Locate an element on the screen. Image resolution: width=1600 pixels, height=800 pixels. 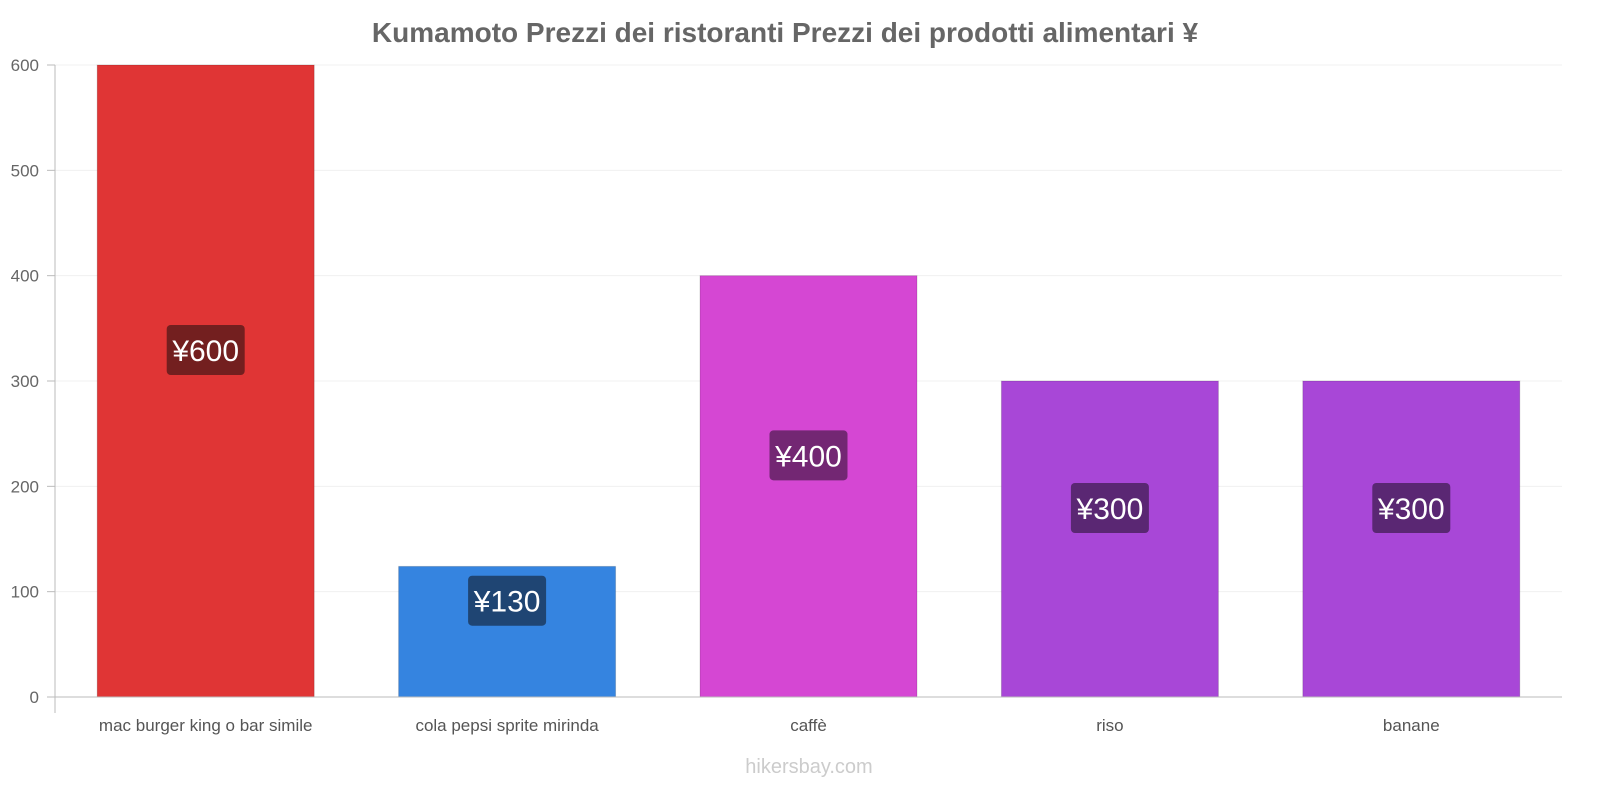
y-tick-label: 0 is located at coordinates (34, 697).